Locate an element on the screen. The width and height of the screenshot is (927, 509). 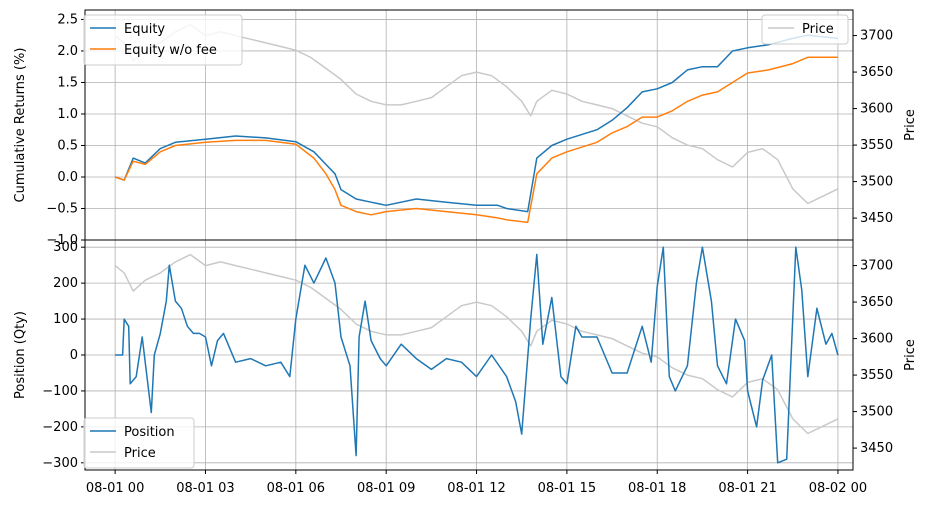
y-tick-label: −200 is located at coordinates (60, 427).